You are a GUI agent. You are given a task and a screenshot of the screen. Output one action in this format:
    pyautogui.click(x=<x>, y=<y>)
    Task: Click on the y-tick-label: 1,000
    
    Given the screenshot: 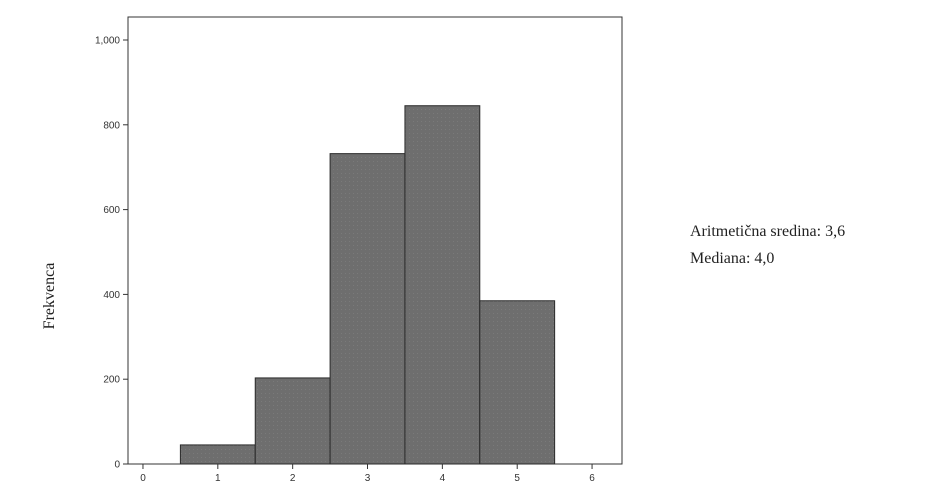 What is the action you would take?
    pyautogui.click(x=107, y=41)
    